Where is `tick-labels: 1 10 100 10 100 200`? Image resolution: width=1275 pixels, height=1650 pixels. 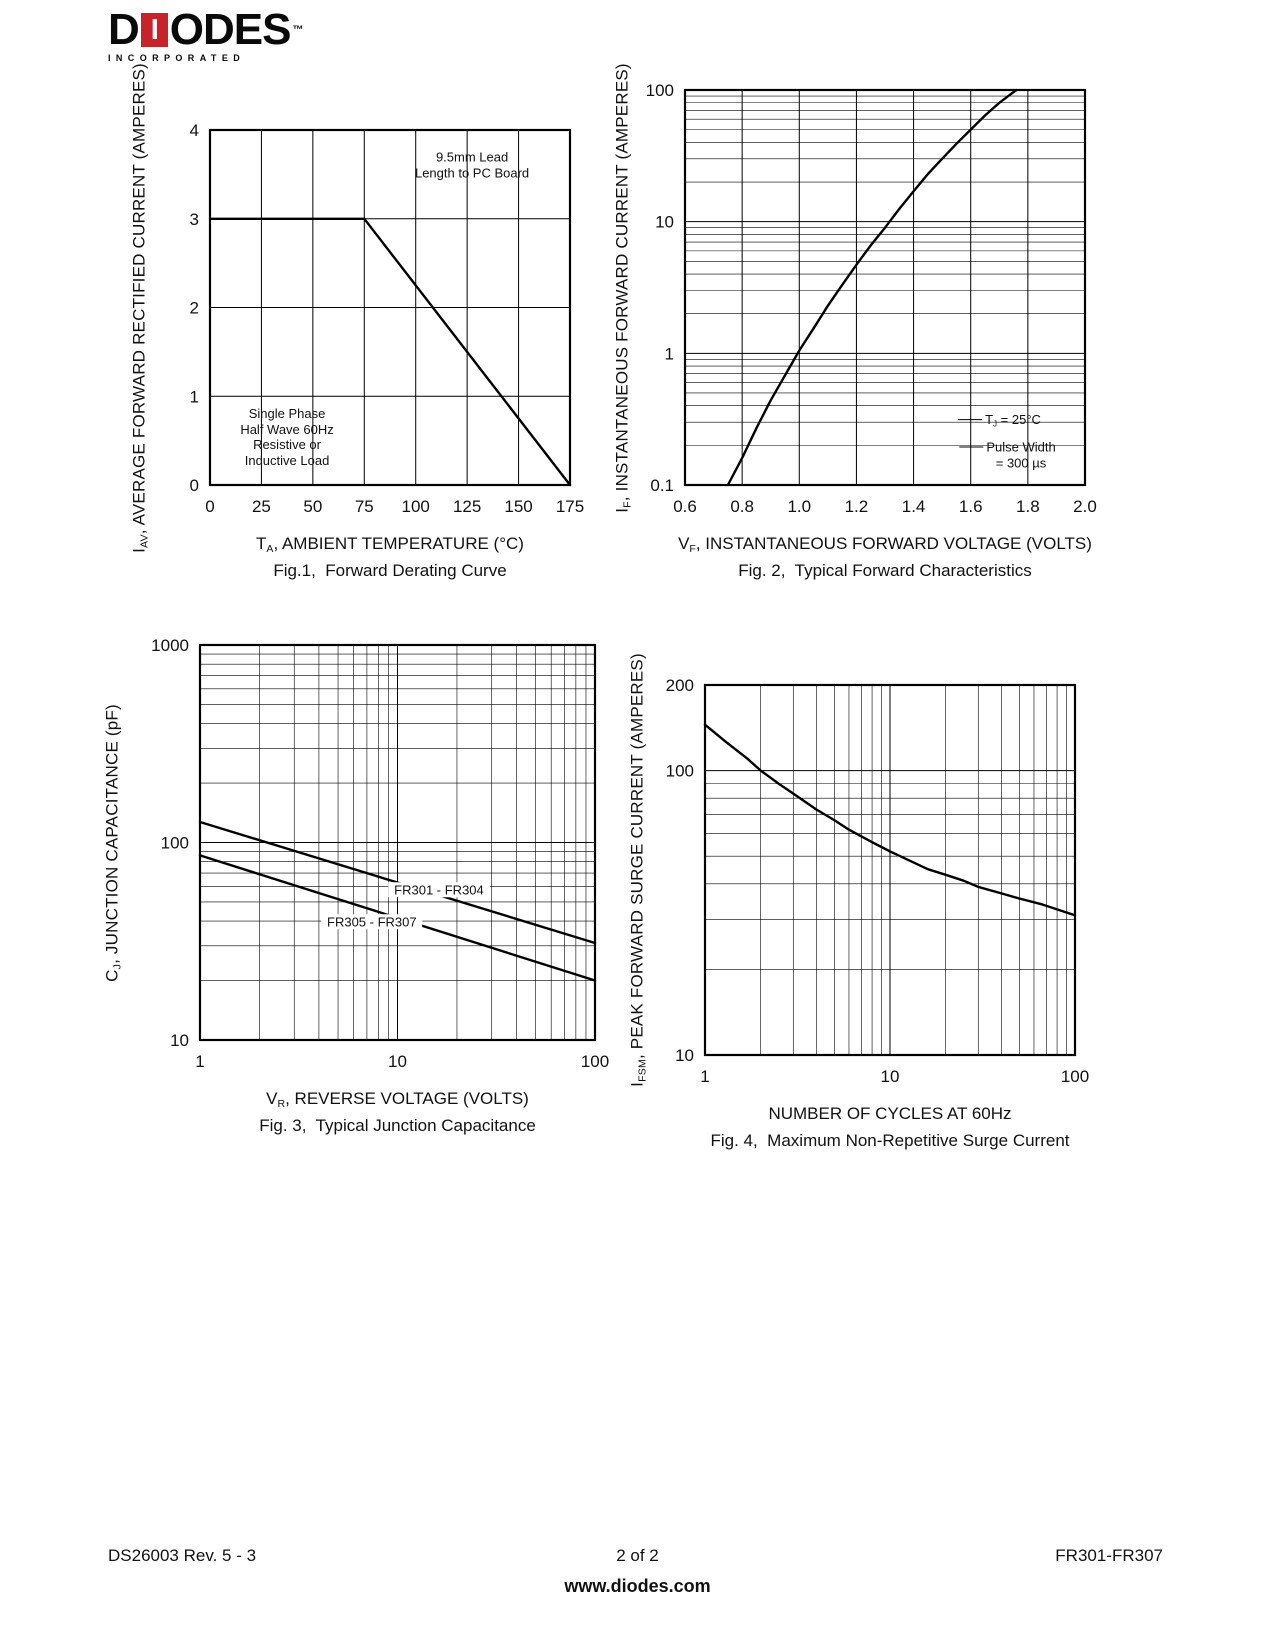 tick-labels: 1 10 100 10 100 200 is located at coordinates (878, 881).